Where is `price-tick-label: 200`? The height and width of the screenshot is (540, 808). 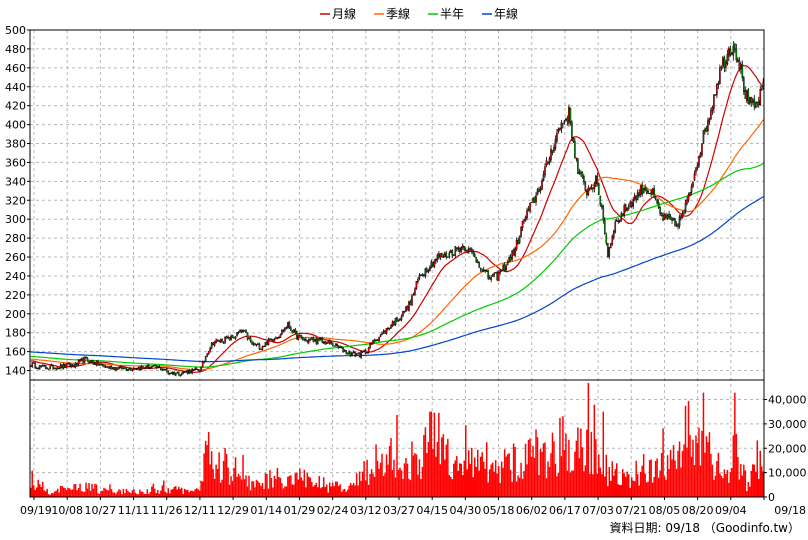 price-tick-label: 200 is located at coordinates (15, 314).